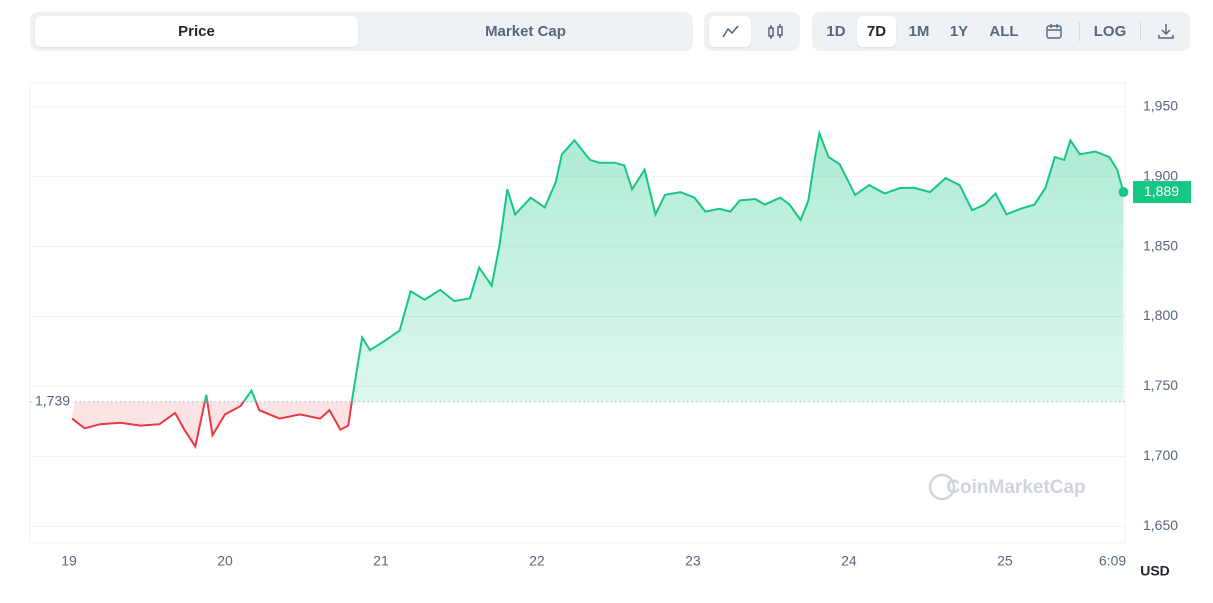 This screenshot has width=1213, height=603. Describe the element at coordinates (919, 31) in the screenshot. I see `range-button: 1M` at that location.